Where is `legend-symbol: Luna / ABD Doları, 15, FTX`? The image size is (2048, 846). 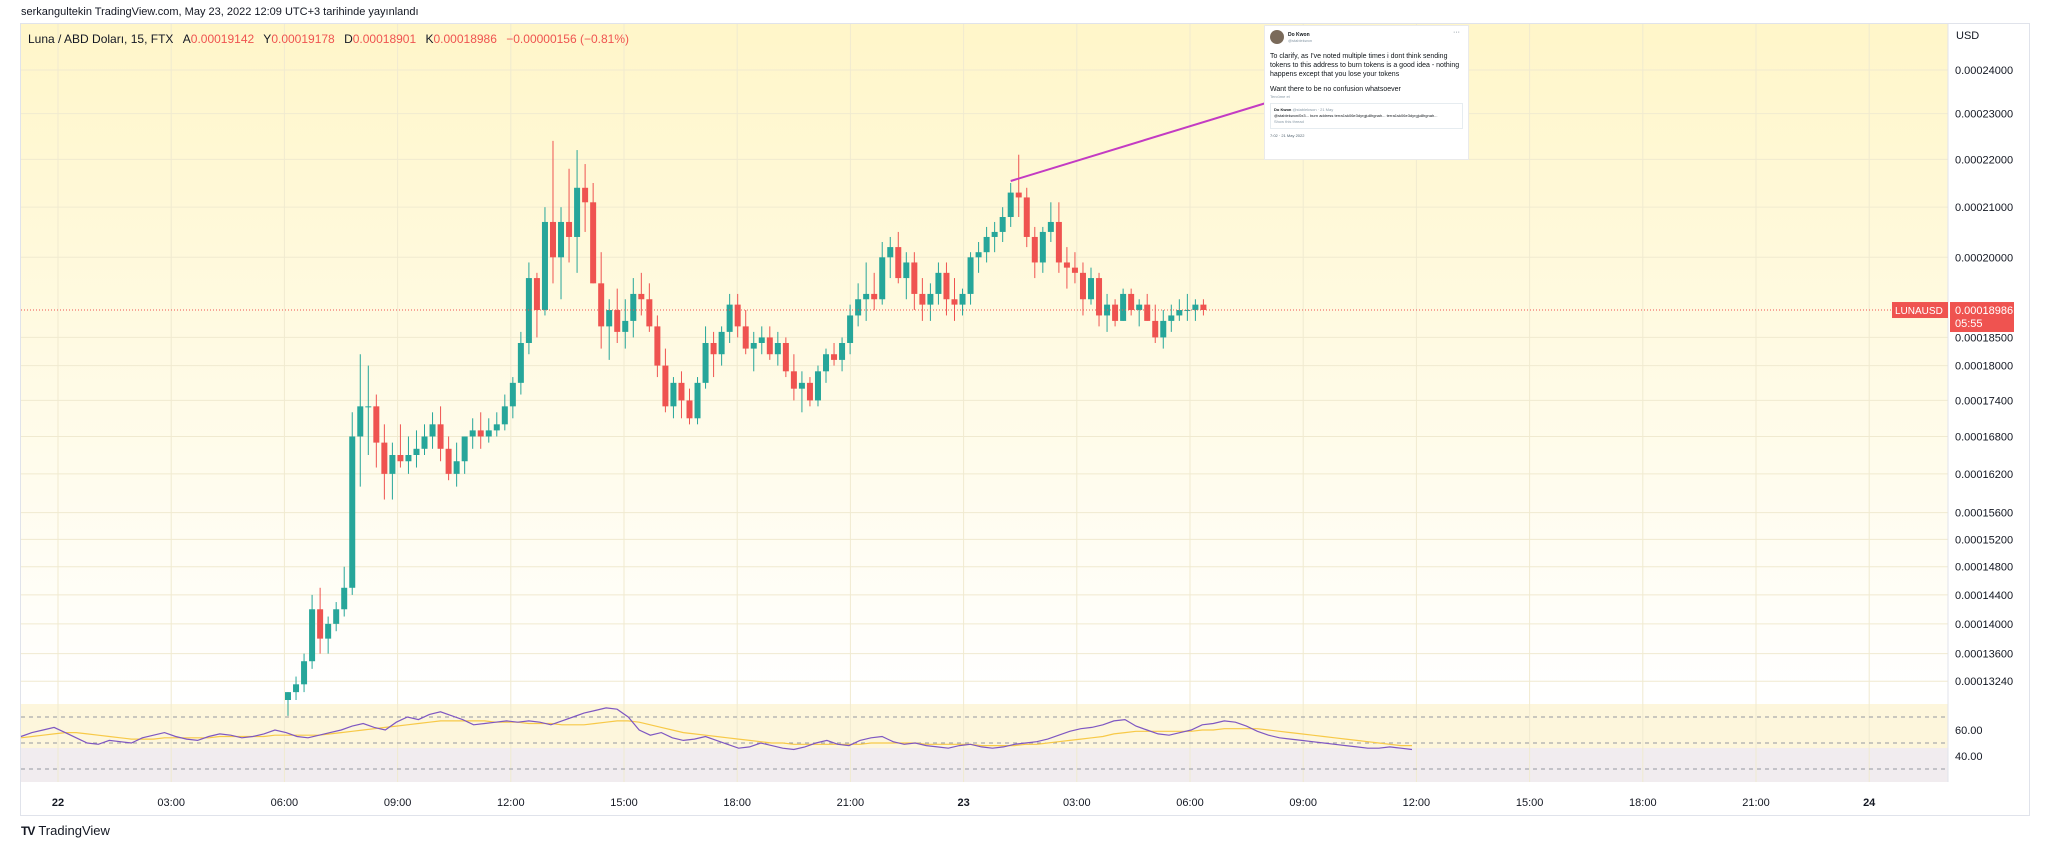
legend-symbol: Luna / ABD Doları, 15, FTX is located at coordinates (101, 39).